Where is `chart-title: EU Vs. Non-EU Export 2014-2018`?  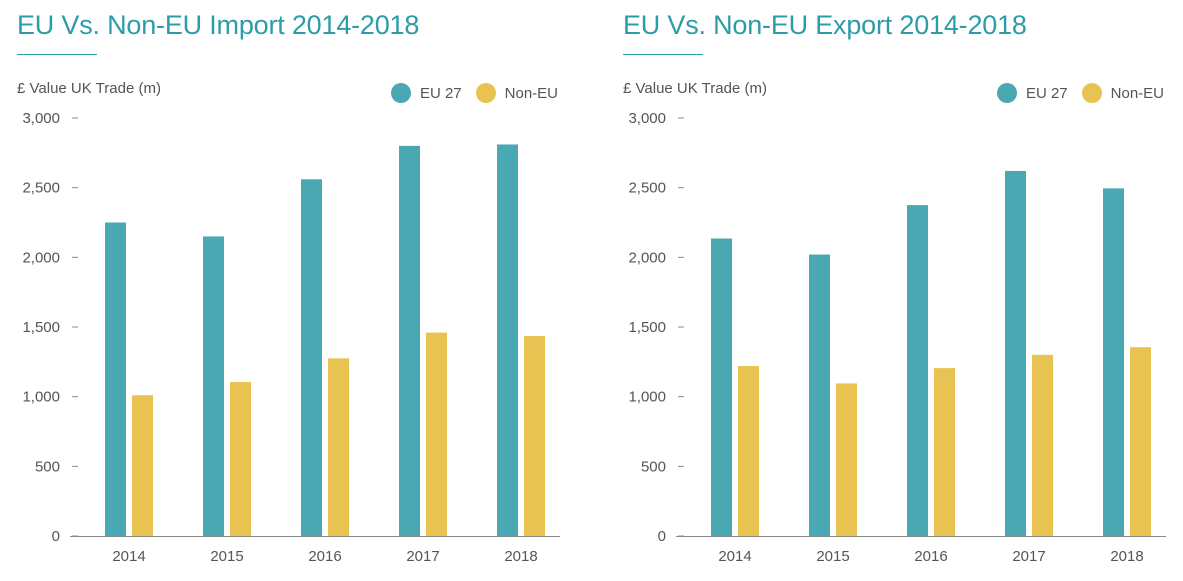
chart-title: EU Vs. Non-EU Export 2014-2018 is located at coordinates (825, 25).